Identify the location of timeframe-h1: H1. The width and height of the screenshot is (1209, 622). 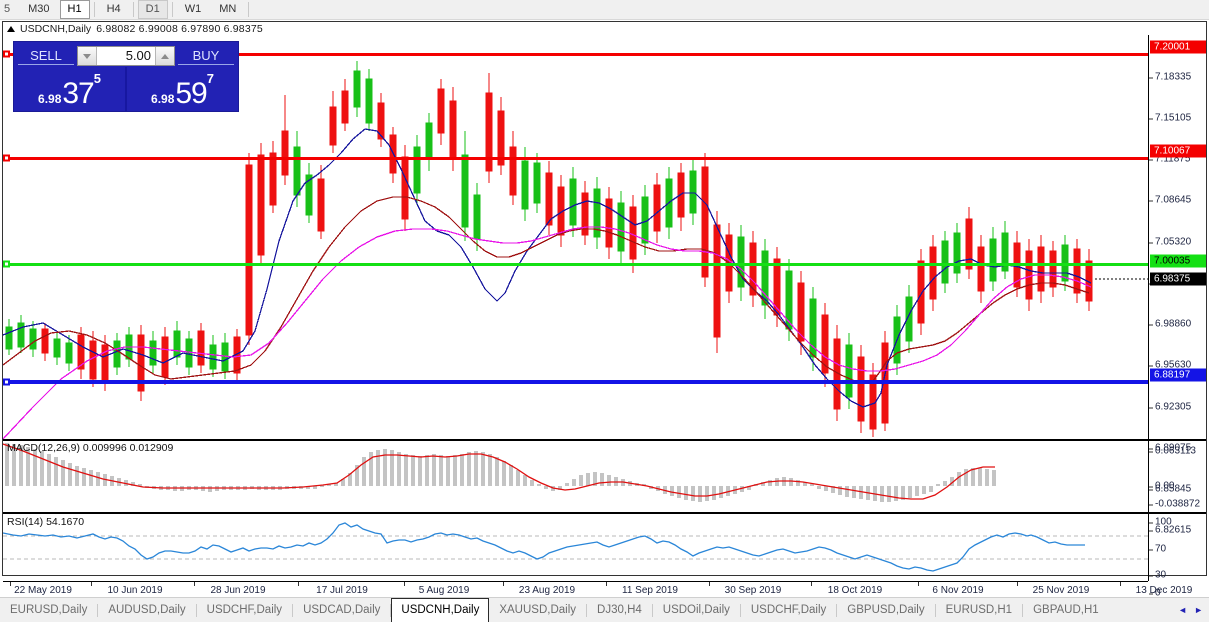
(74, 9).